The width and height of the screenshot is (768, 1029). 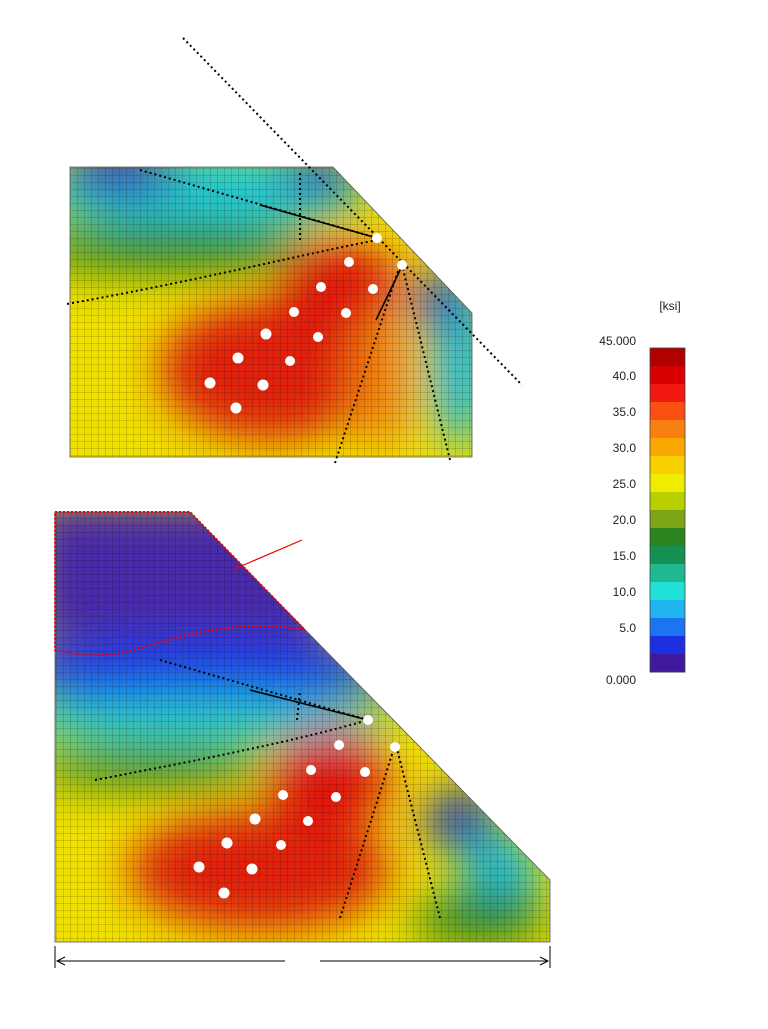 What do you see at coordinates (625, 520) in the screenshot?
I see `colorbar-label: 20.0` at bounding box center [625, 520].